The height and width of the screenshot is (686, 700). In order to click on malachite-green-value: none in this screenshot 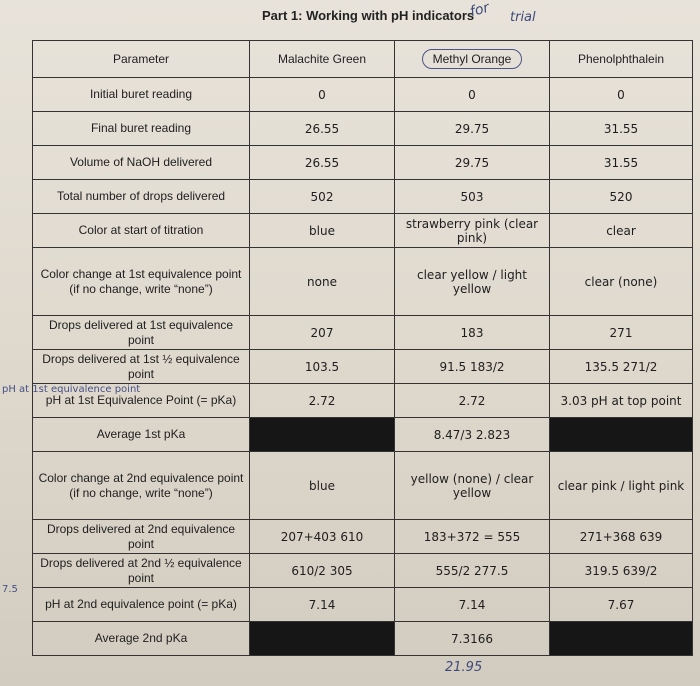, I will do `click(322, 281)`.